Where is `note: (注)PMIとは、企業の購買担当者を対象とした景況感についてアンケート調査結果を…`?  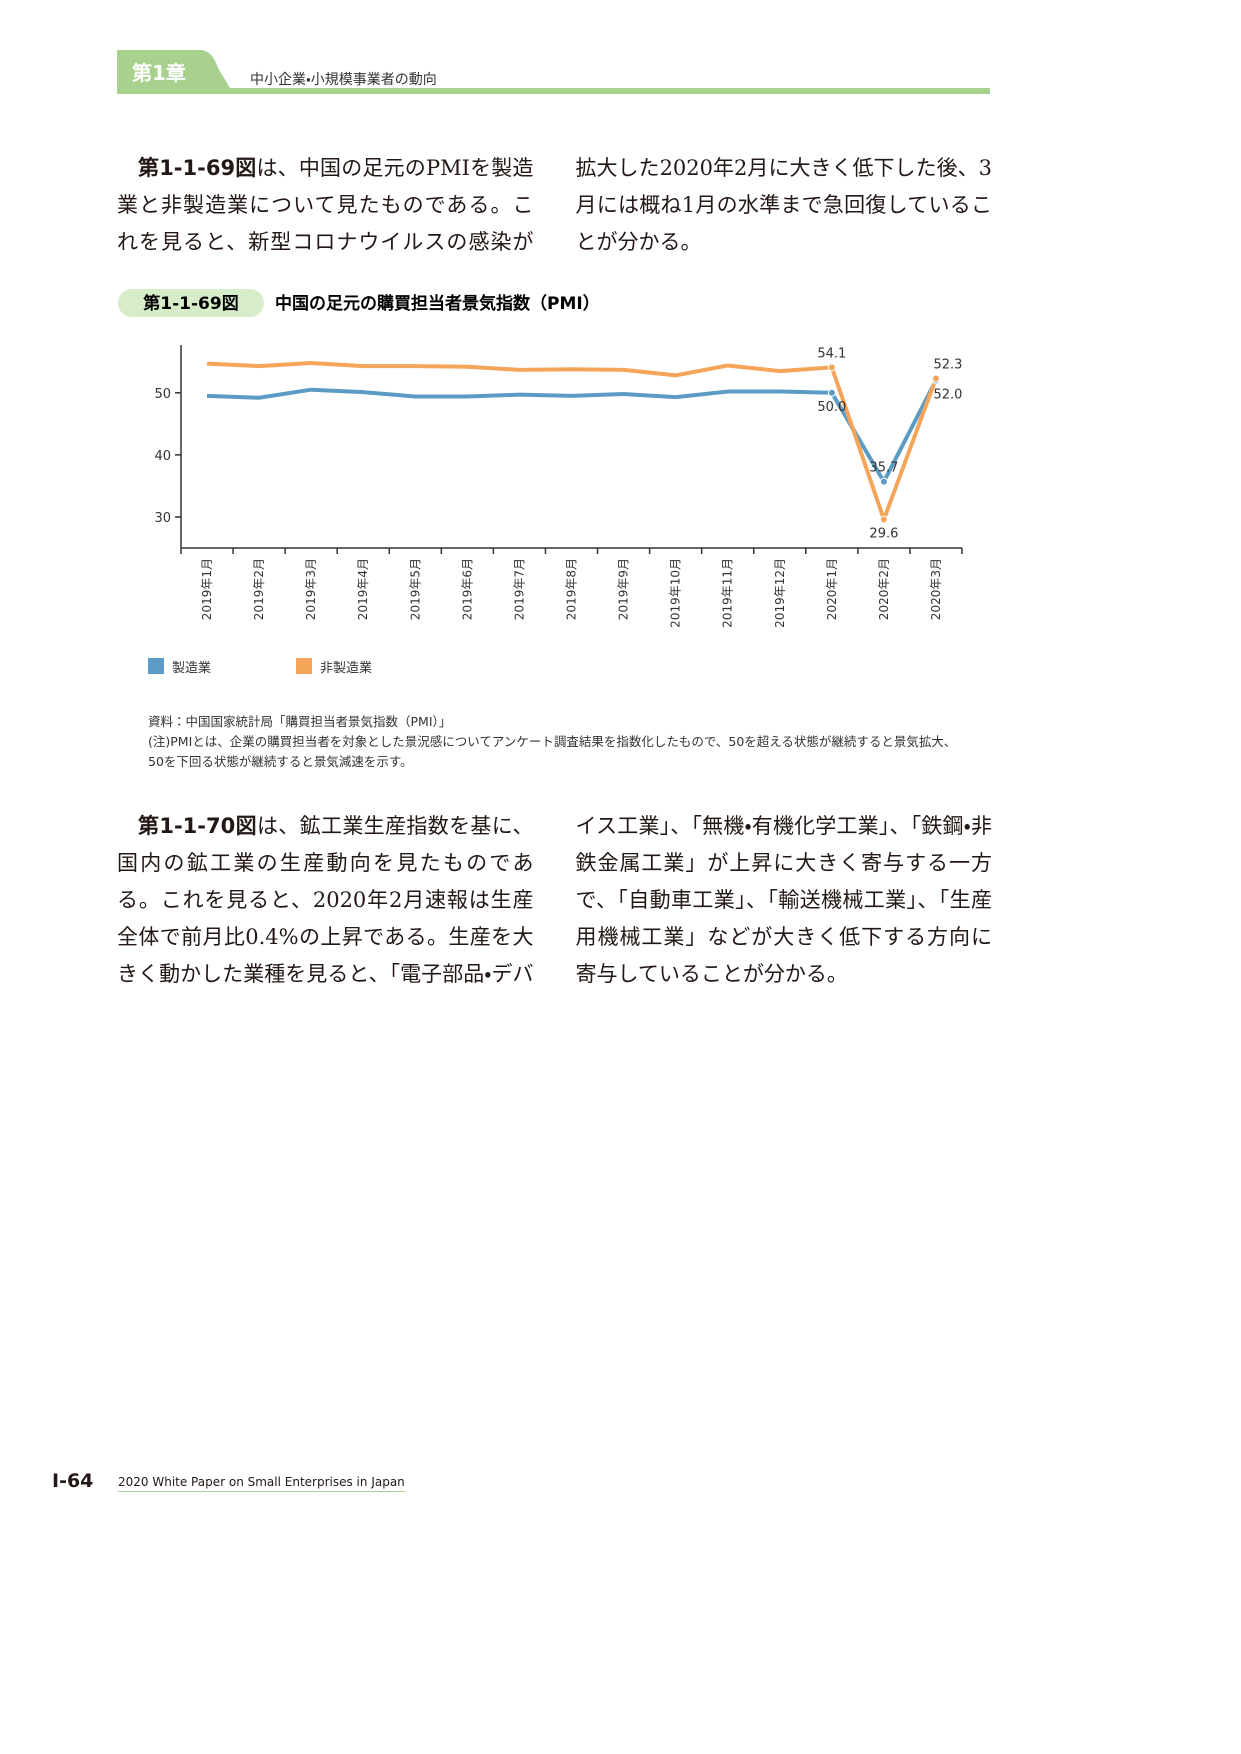
note: (注)PMIとは、企業の購買担当者を対象とした景況感についてアンケート調査結果を… is located at coordinates (552, 751).